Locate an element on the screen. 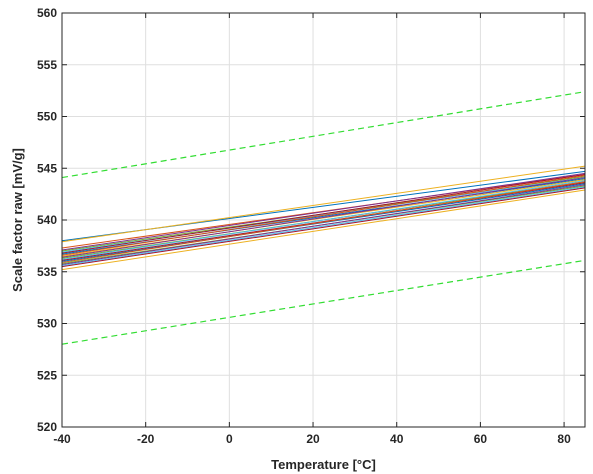  x-tick-label: 60 is located at coordinates (481, 439).